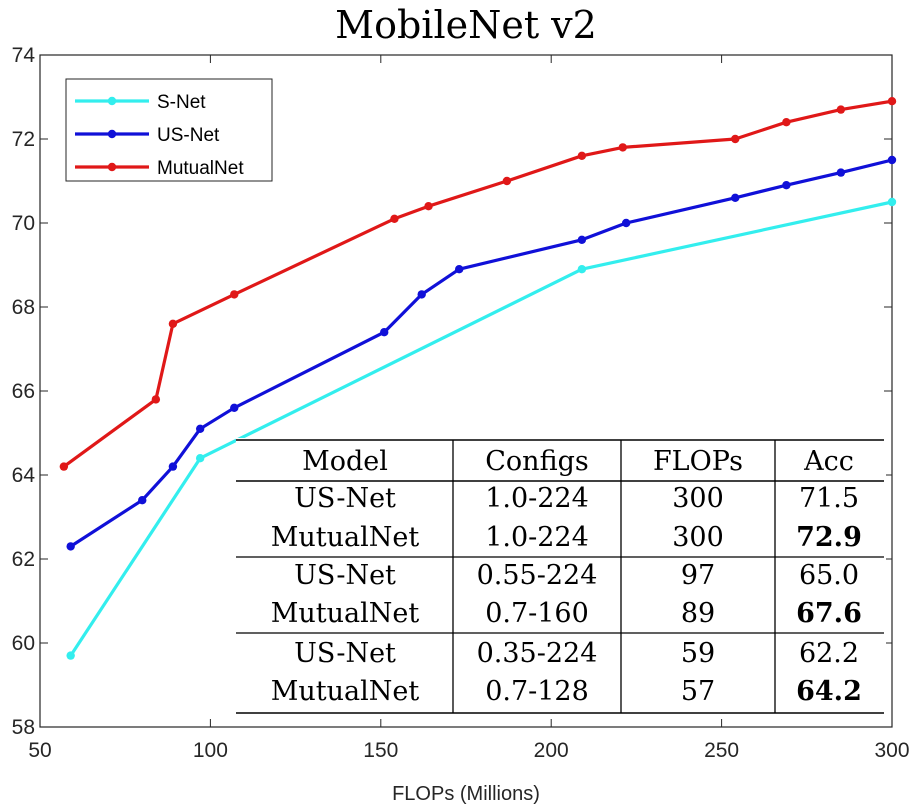 The image size is (916, 811). I want to click on y-tick-label: 66, so click(23, 391).